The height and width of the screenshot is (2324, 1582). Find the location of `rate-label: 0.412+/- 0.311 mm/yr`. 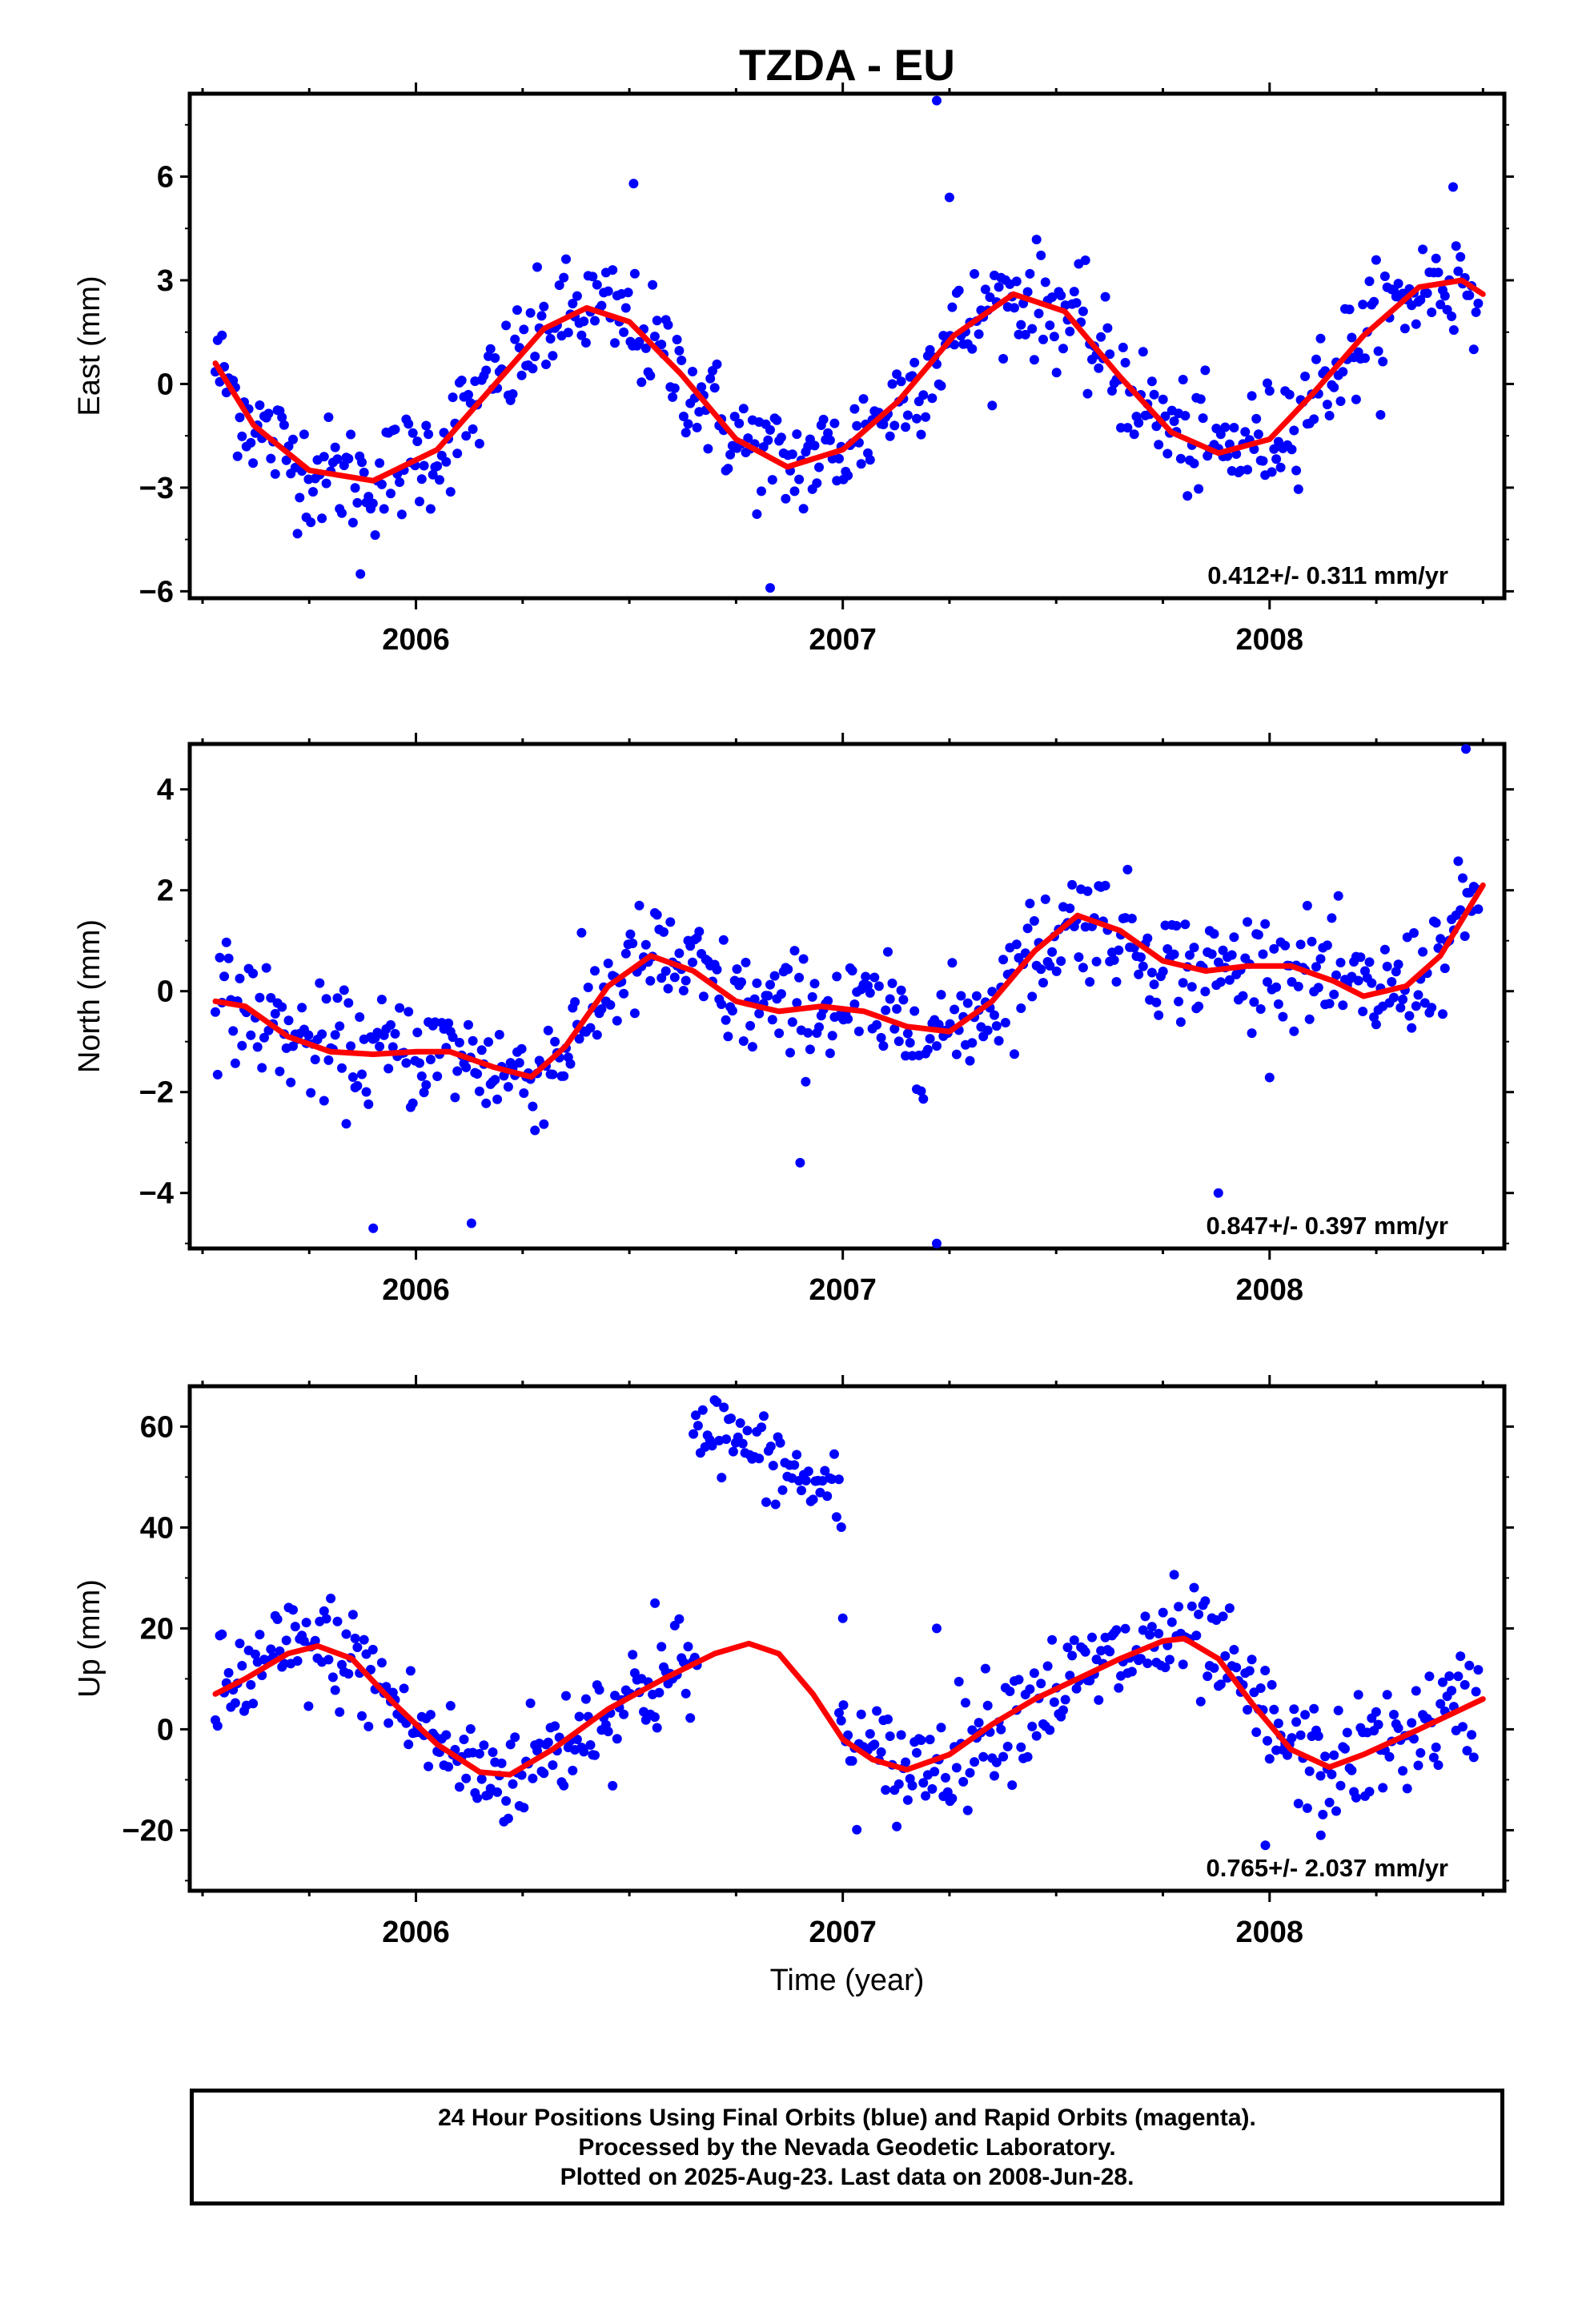

rate-label: 0.412+/- 0.311 mm/yr is located at coordinates (1328, 575).